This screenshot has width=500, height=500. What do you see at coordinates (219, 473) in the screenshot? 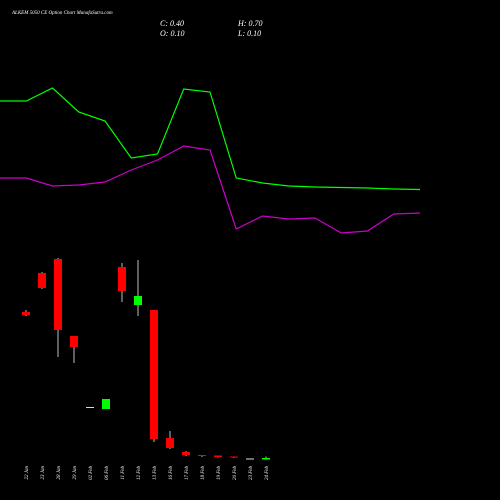
I see `x-tick-label: 19 Feb` at bounding box center [219, 473].